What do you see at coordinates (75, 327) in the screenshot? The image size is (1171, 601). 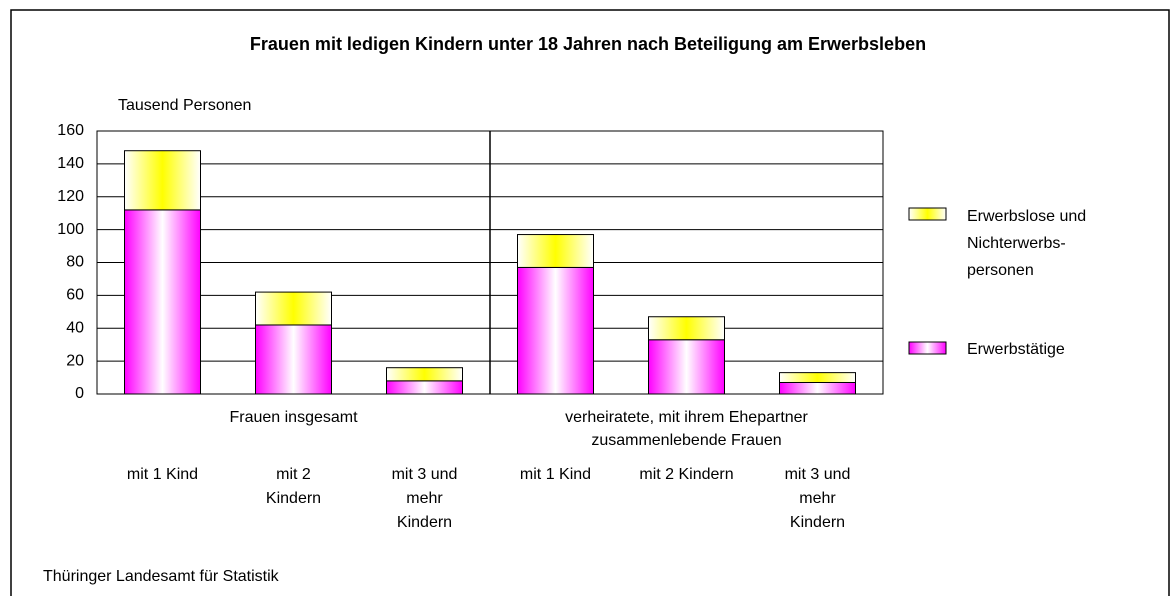 I see `y-tick-label: 40` at bounding box center [75, 327].